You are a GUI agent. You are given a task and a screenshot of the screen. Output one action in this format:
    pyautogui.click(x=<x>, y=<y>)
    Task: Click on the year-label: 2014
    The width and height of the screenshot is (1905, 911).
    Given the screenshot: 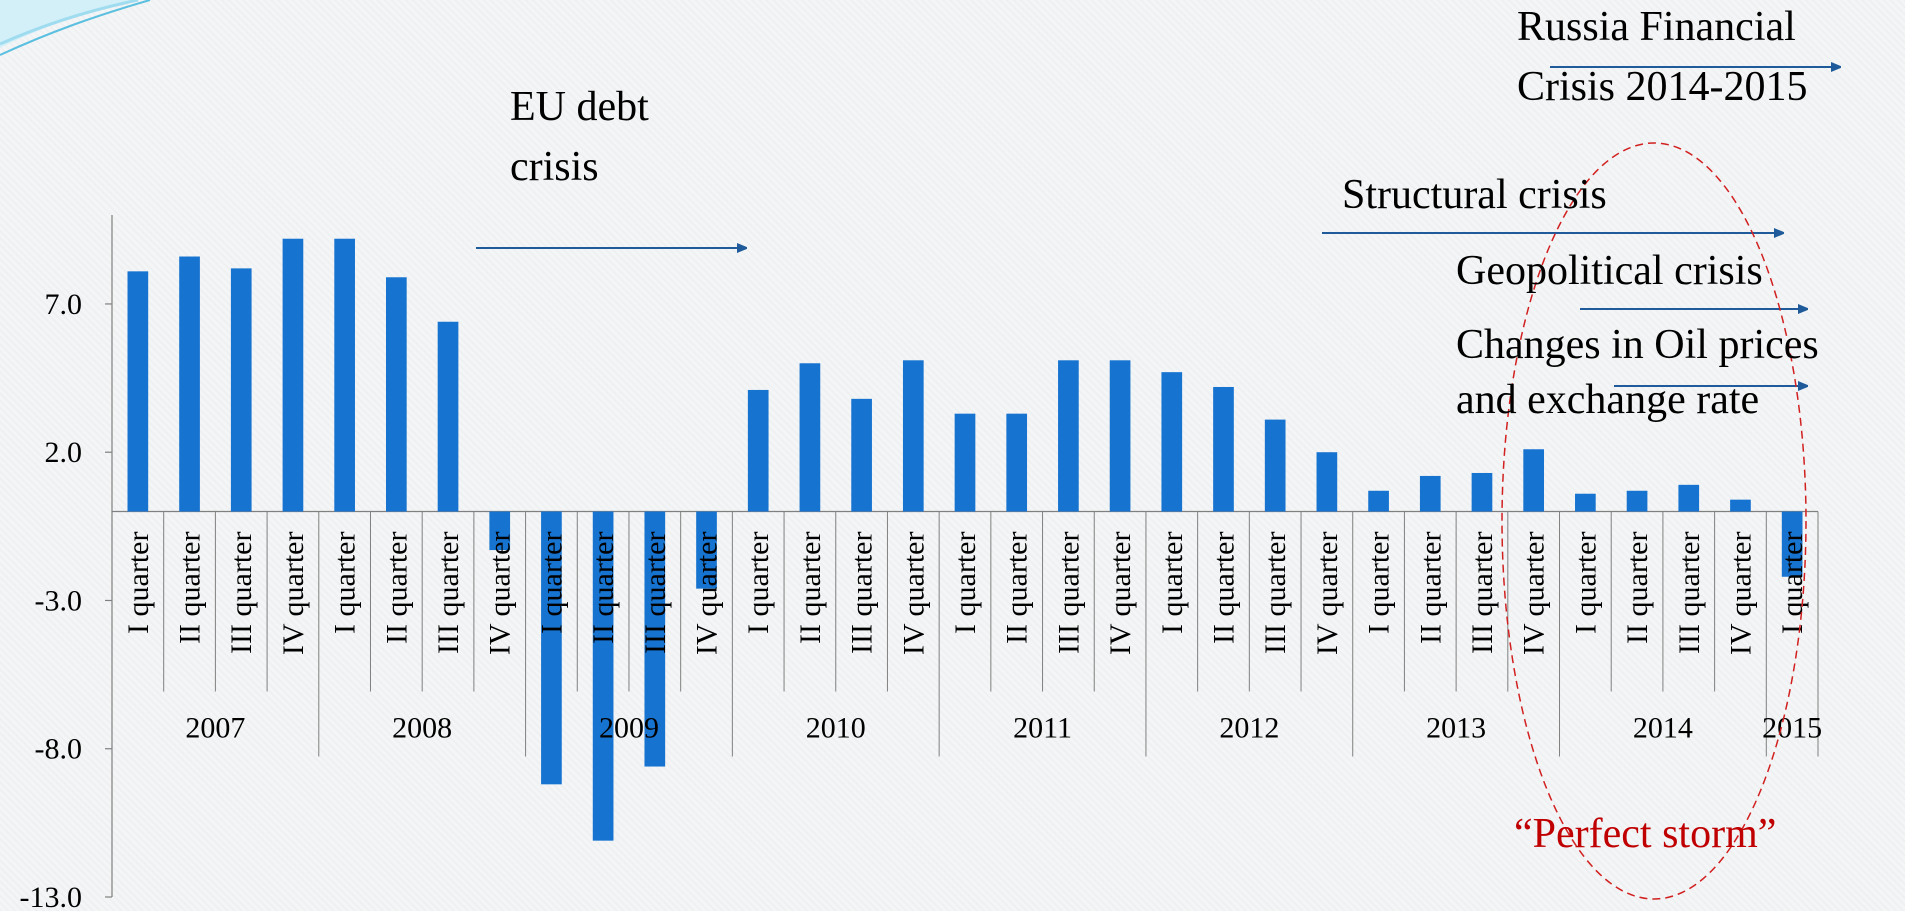 What is the action you would take?
    pyautogui.click(x=1663, y=728)
    